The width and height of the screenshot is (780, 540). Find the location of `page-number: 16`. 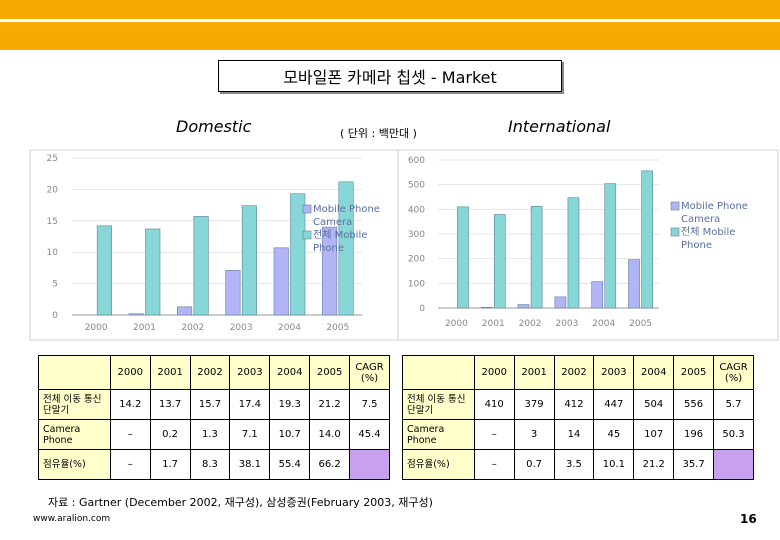

page-number: 16 is located at coordinates (748, 519).